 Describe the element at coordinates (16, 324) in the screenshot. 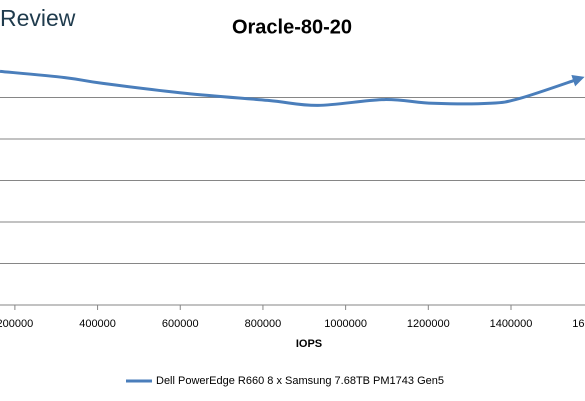

I see `x-tick-label: 200000` at that location.